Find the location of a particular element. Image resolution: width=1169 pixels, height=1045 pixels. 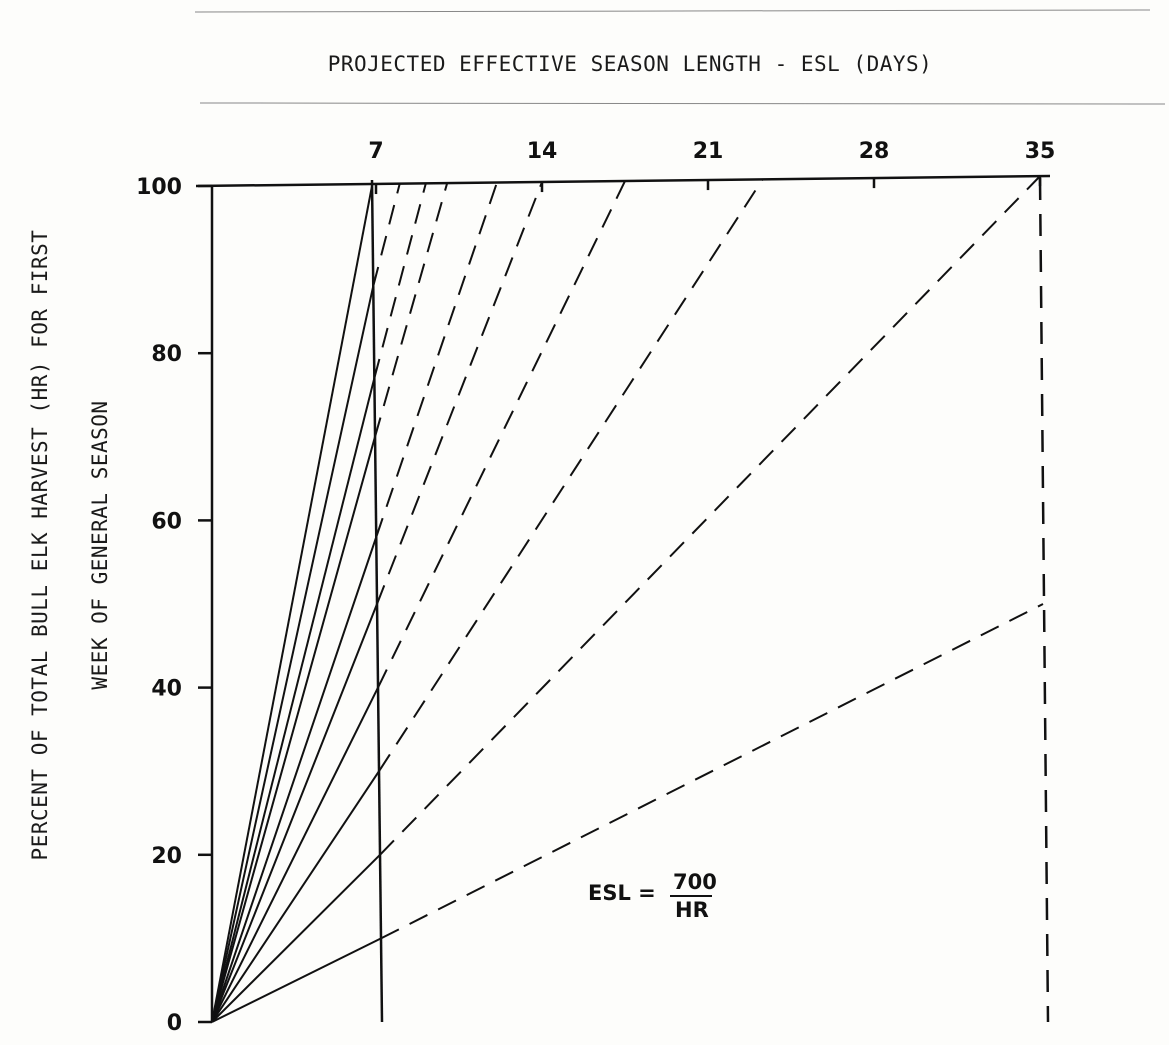

top-axis-line is located at coordinates (623, 181).